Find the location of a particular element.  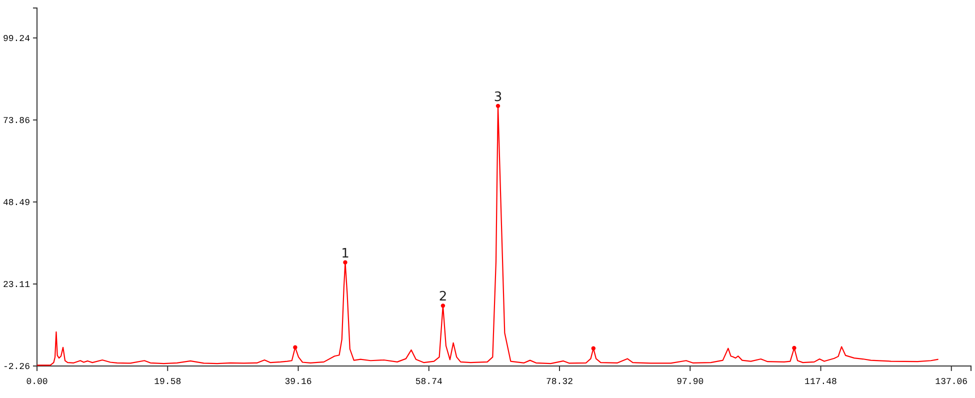

x-tick-label: 58.74 is located at coordinates (428, 381).